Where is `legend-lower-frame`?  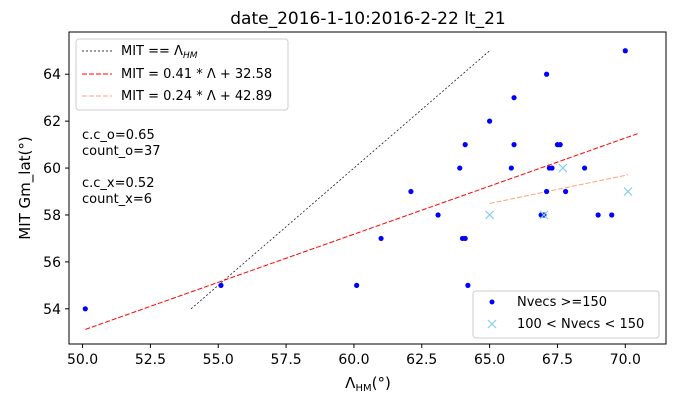 legend-lower-frame is located at coordinates (566, 314).